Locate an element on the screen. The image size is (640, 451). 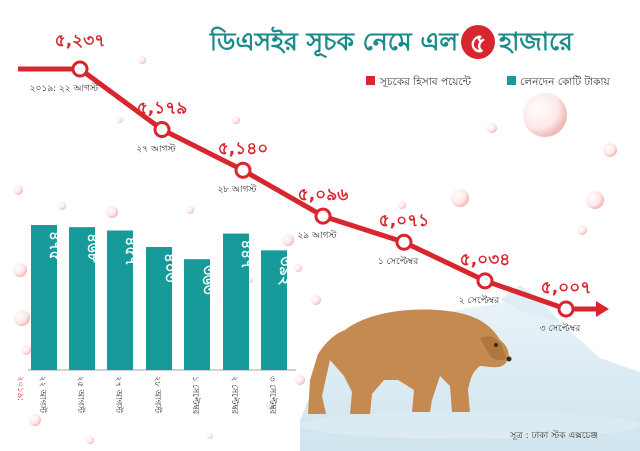
turnover-value-label: ৪৬৮ is located at coordinates (93, 247).